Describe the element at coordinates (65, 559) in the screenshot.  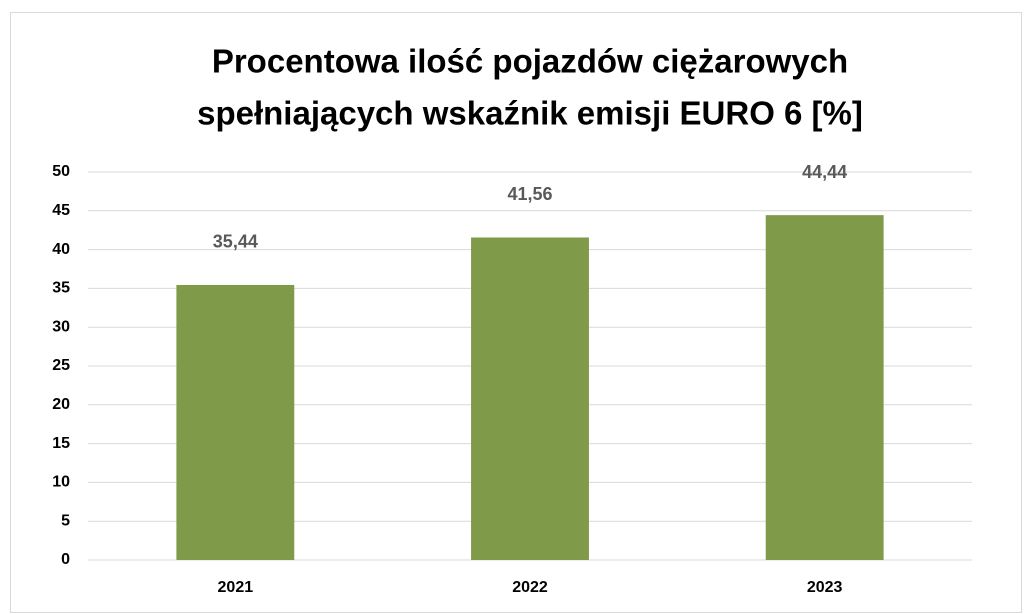
I see `y-tick-label: 0` at that location.